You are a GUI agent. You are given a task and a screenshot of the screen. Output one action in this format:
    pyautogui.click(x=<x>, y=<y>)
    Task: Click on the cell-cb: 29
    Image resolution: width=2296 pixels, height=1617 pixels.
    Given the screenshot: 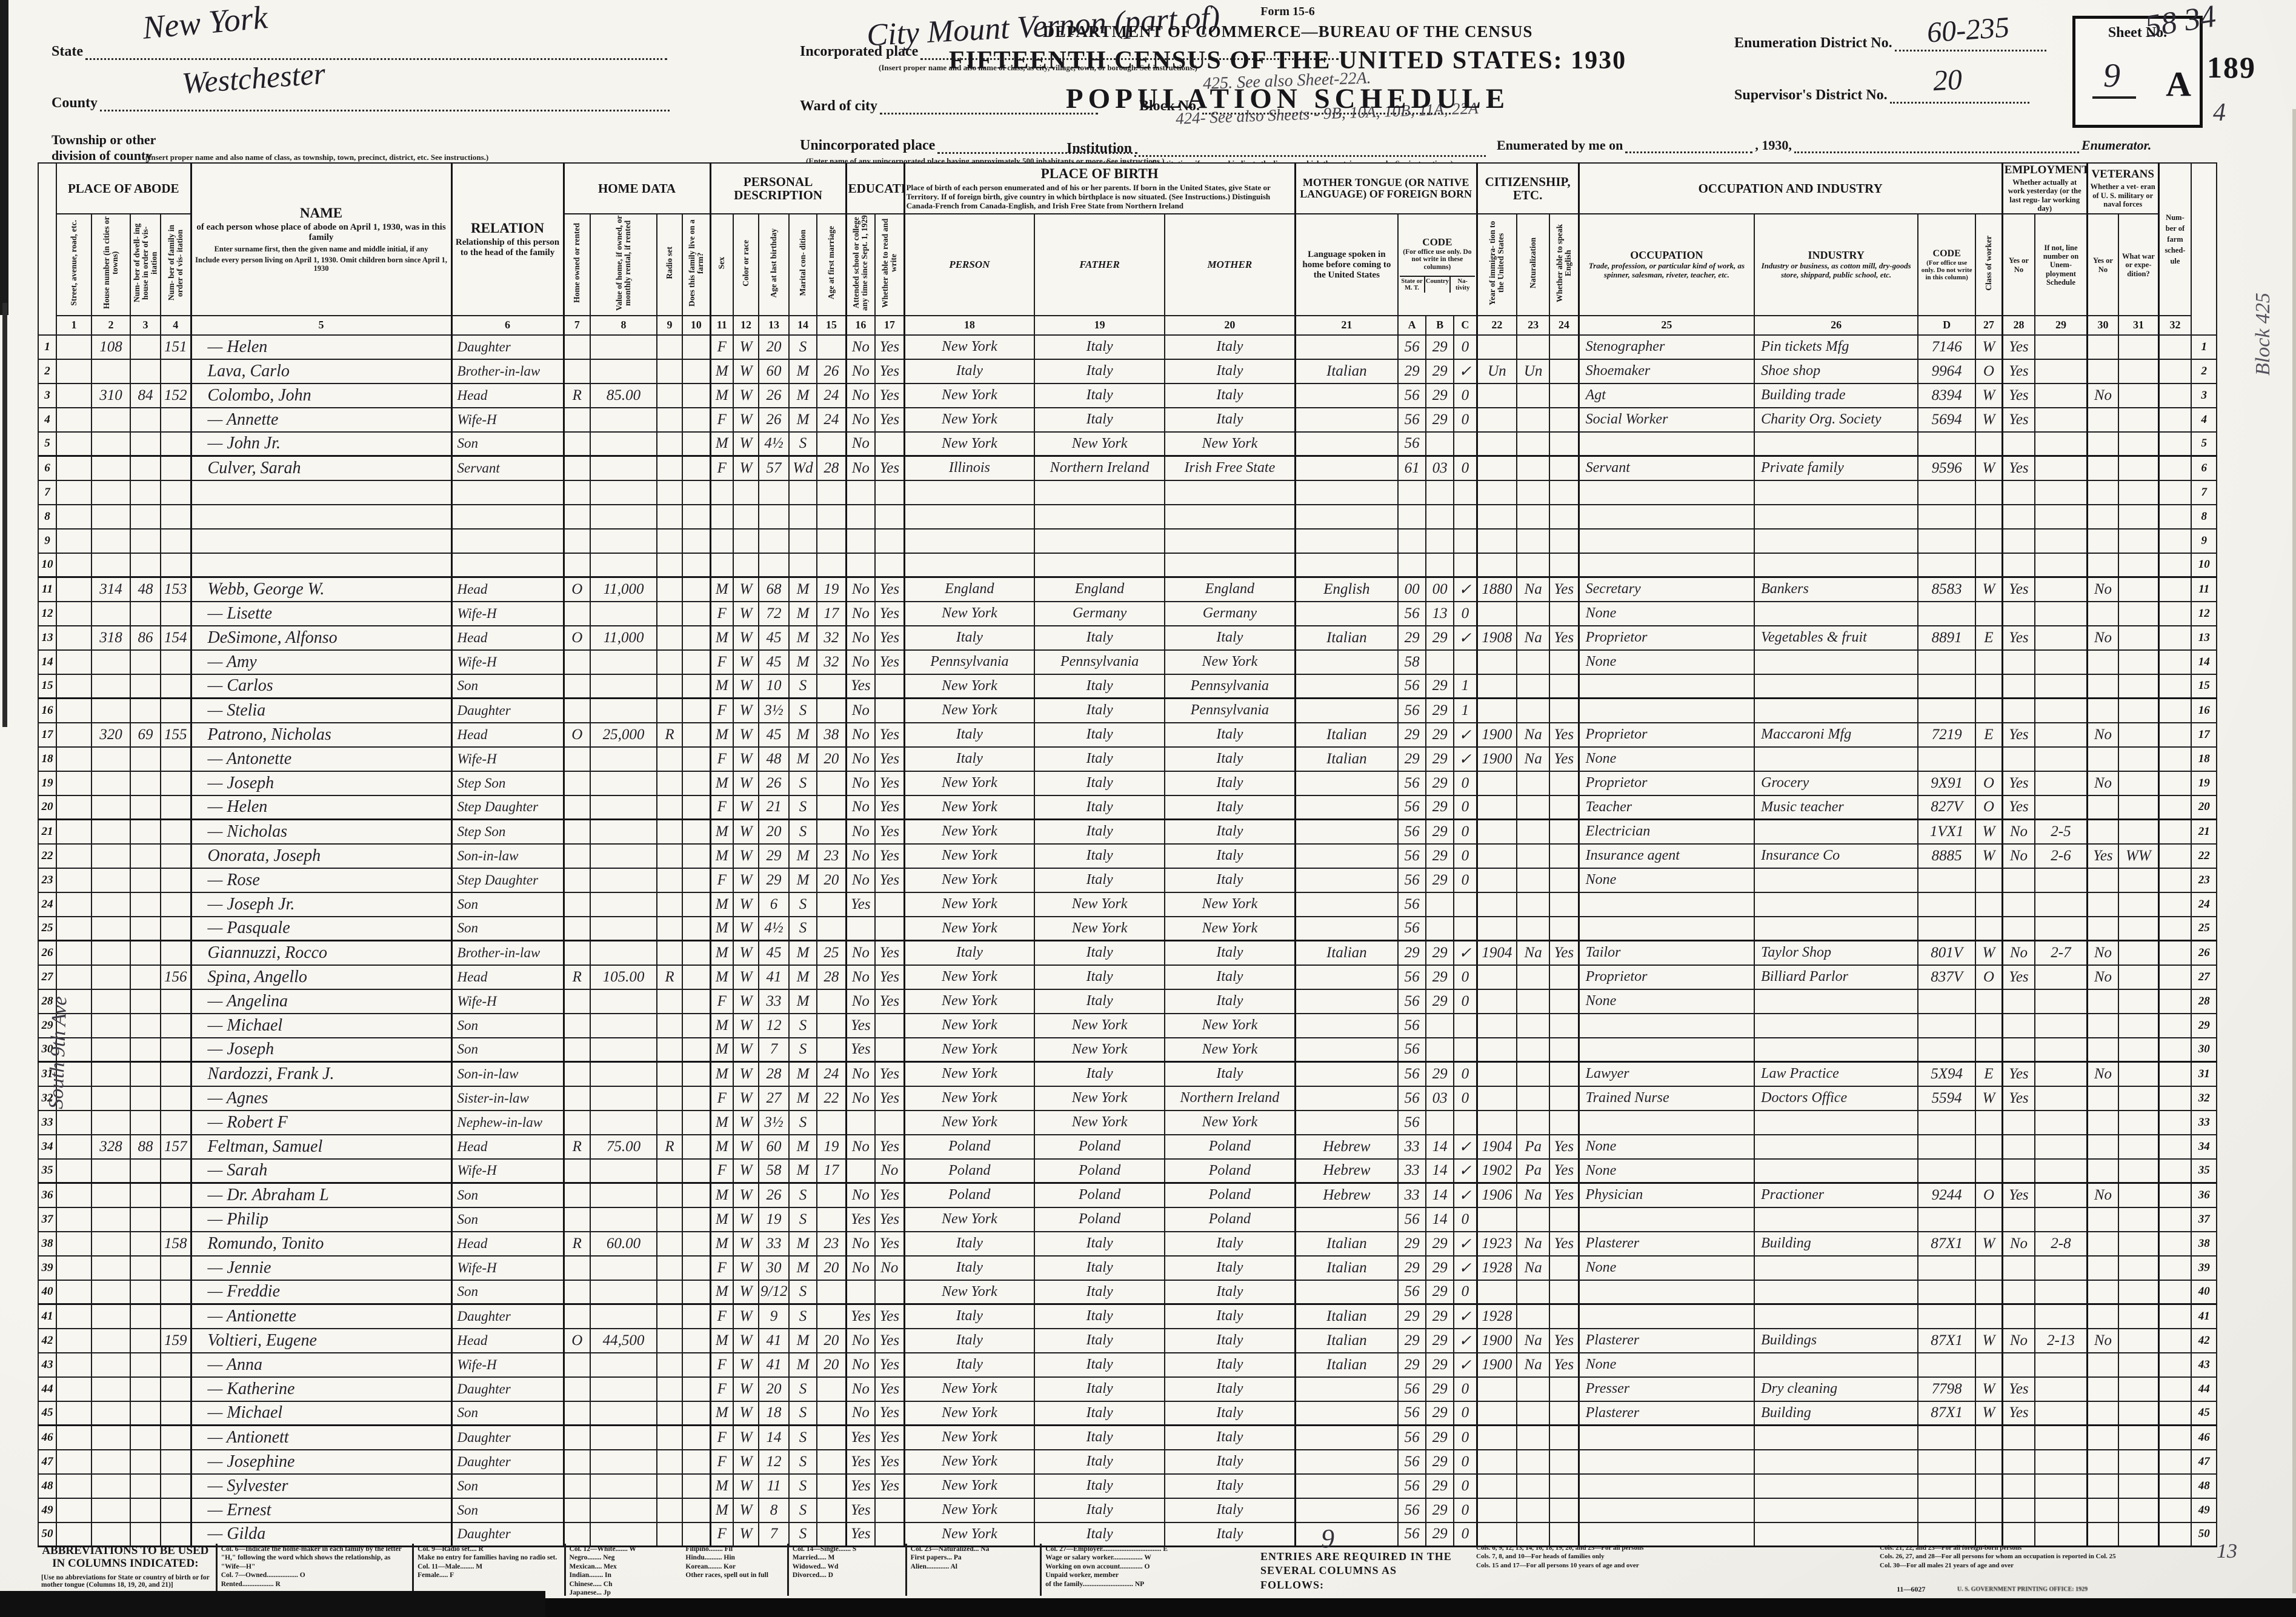 What is the action you would take?
    pyautogui.click(x=1440, y=759)
    